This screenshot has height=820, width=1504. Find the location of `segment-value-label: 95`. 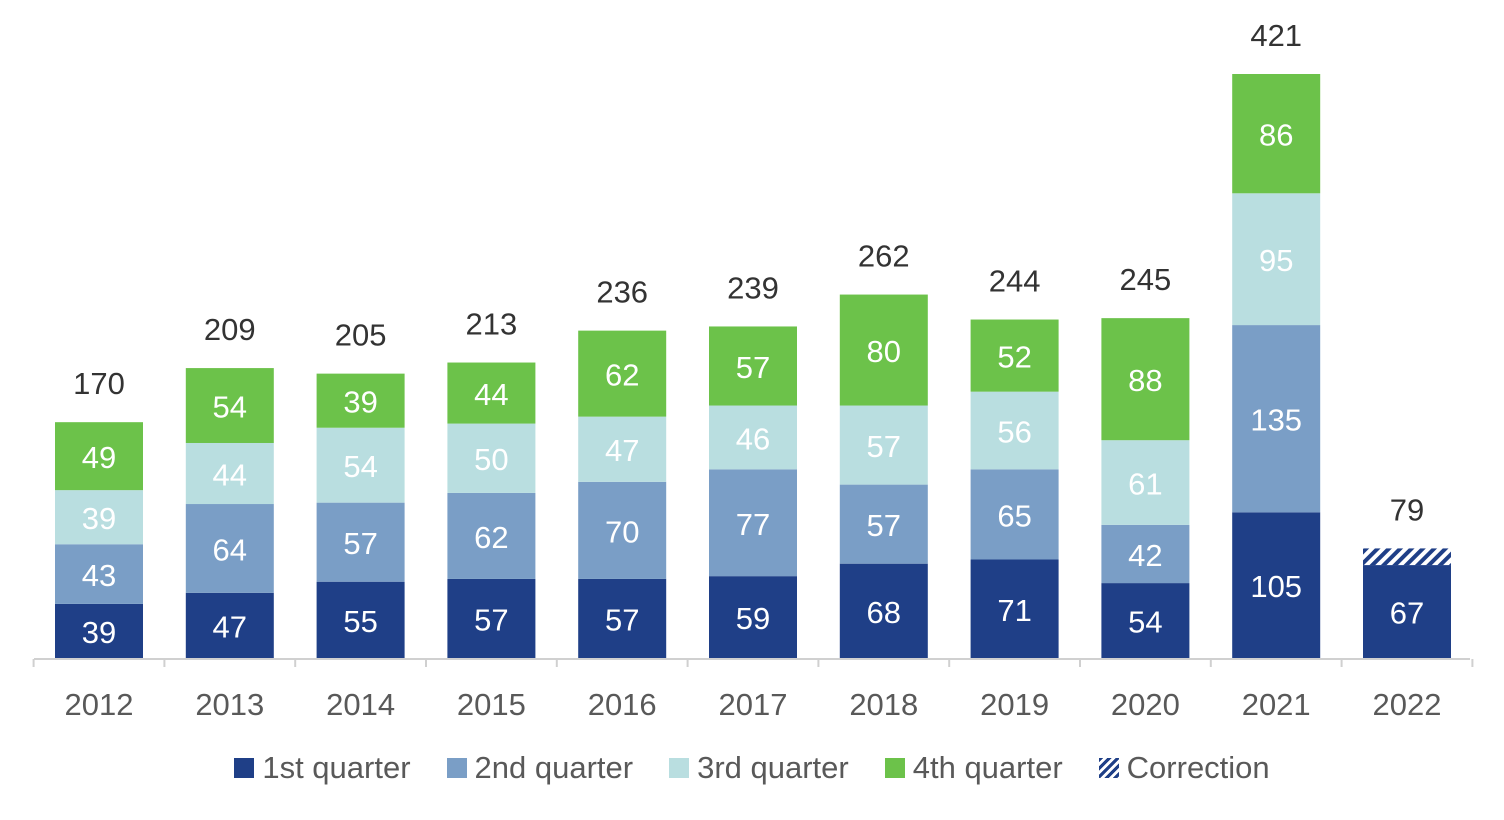

segment-value-label: 95 is located at coordinates (1276, 260).